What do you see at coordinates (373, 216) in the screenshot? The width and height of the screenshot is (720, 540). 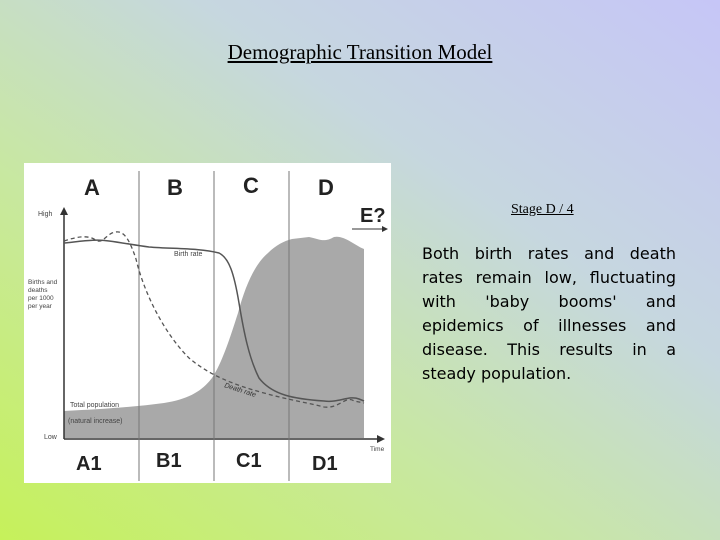 I see `stage-label-e: E?` at bounding box center [373, 216].